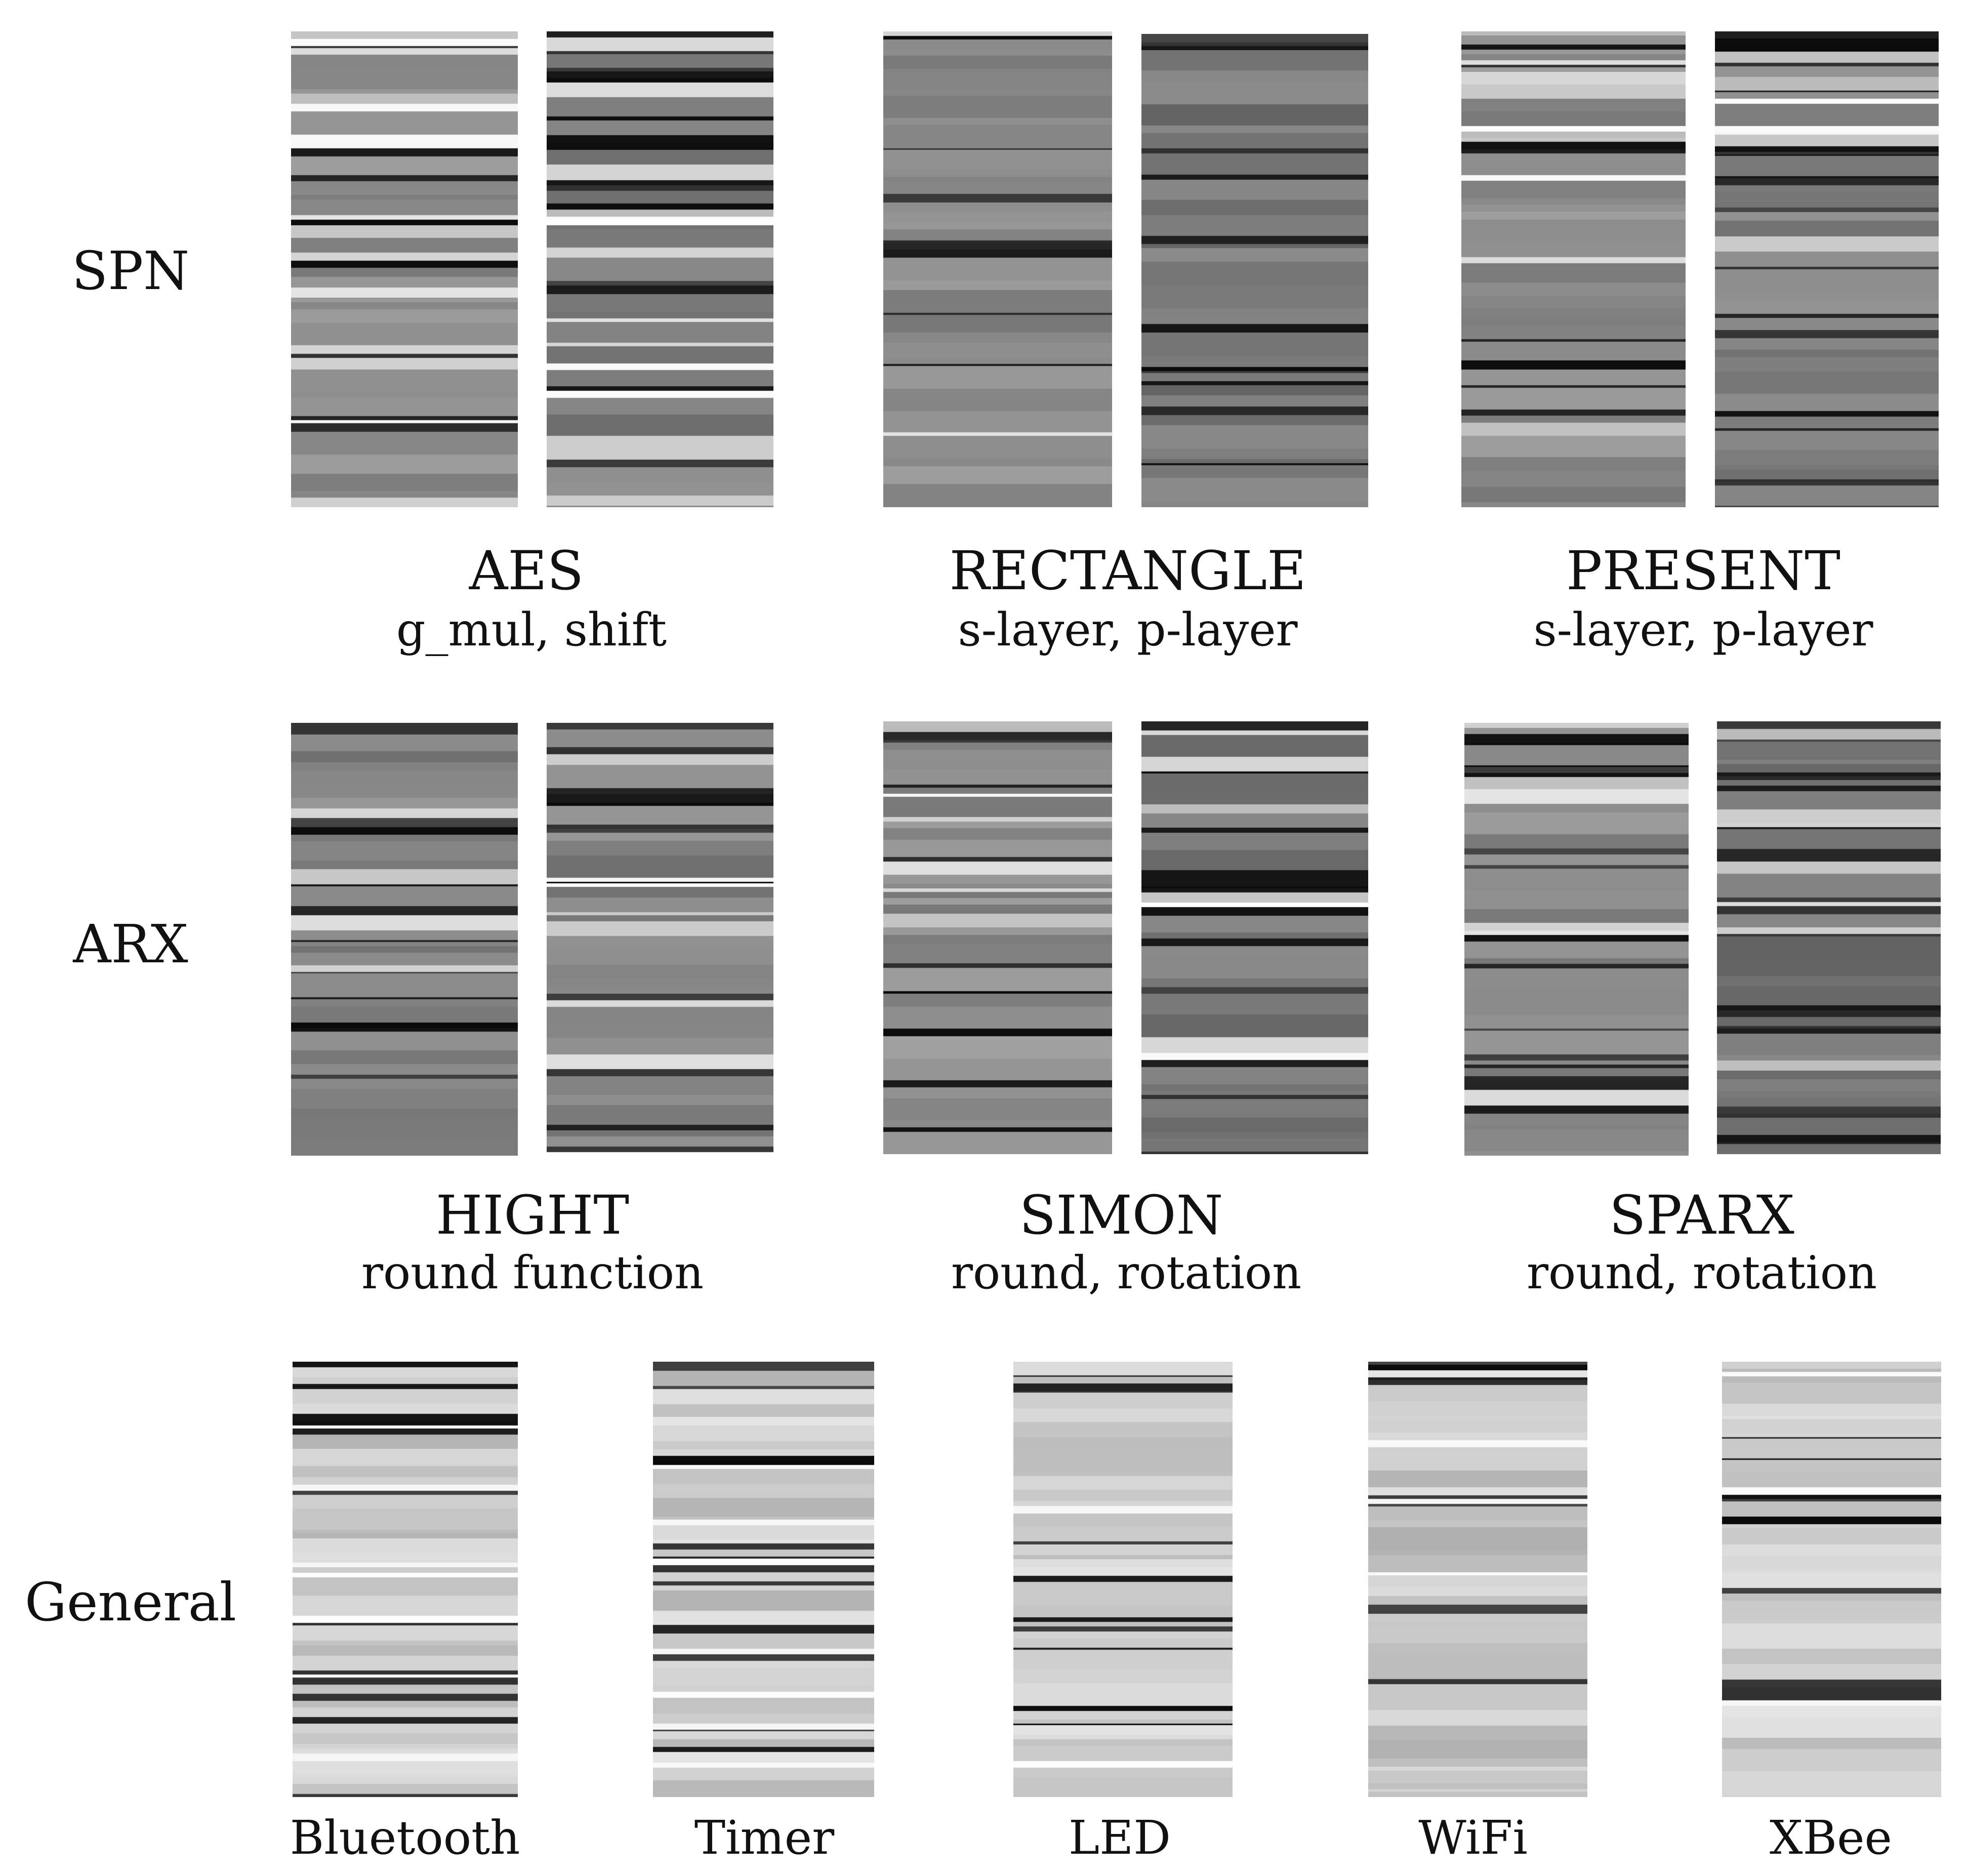  What do you see at coordinates (130, 271) in the screenshot?
I see `row-label-spn: SPN` at bounding box center [130, 271].